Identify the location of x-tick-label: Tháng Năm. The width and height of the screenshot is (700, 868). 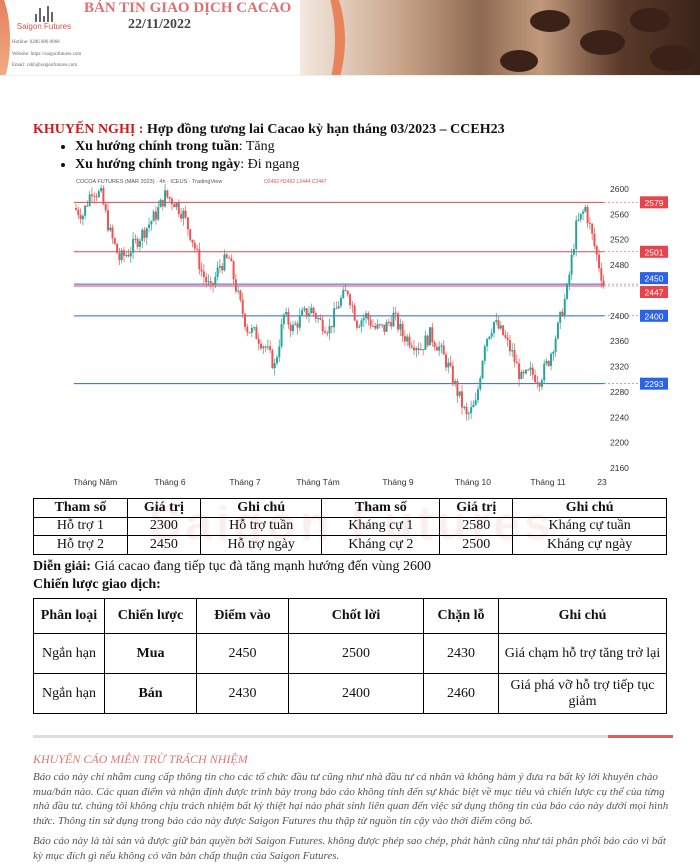
(95, 482).